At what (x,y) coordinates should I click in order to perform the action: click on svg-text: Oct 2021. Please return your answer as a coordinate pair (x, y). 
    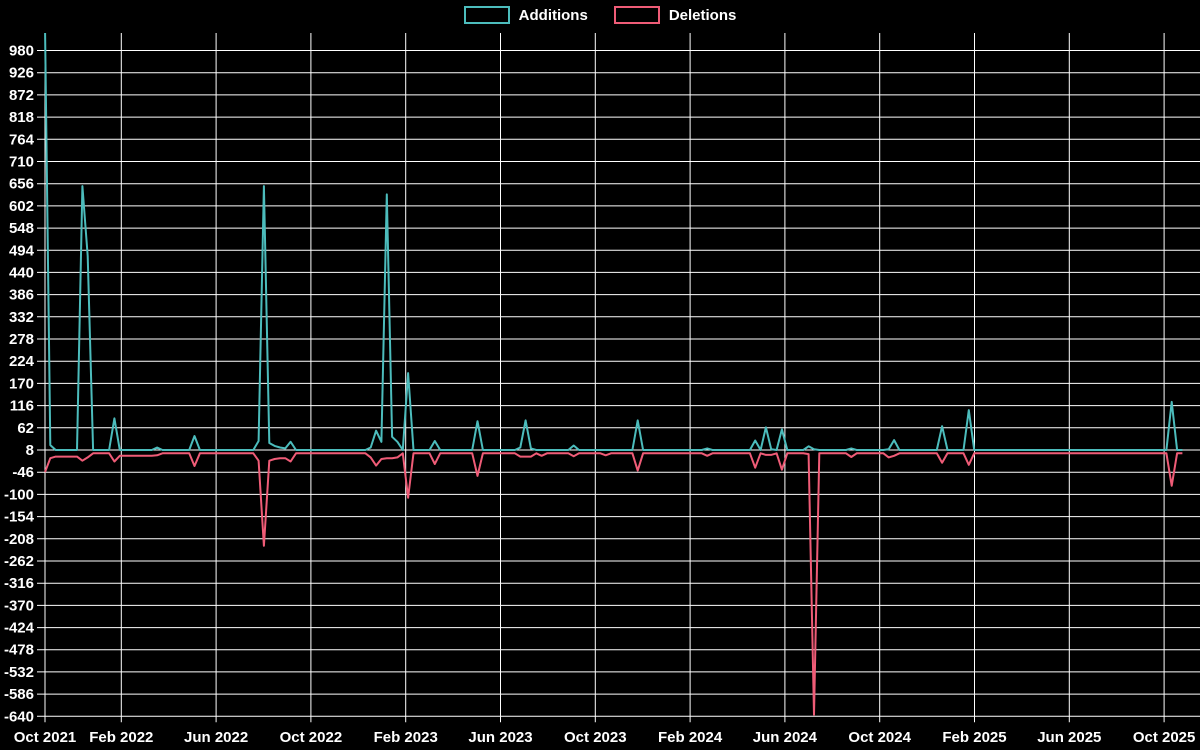
    Looking at the image, I should click on (45, 737).